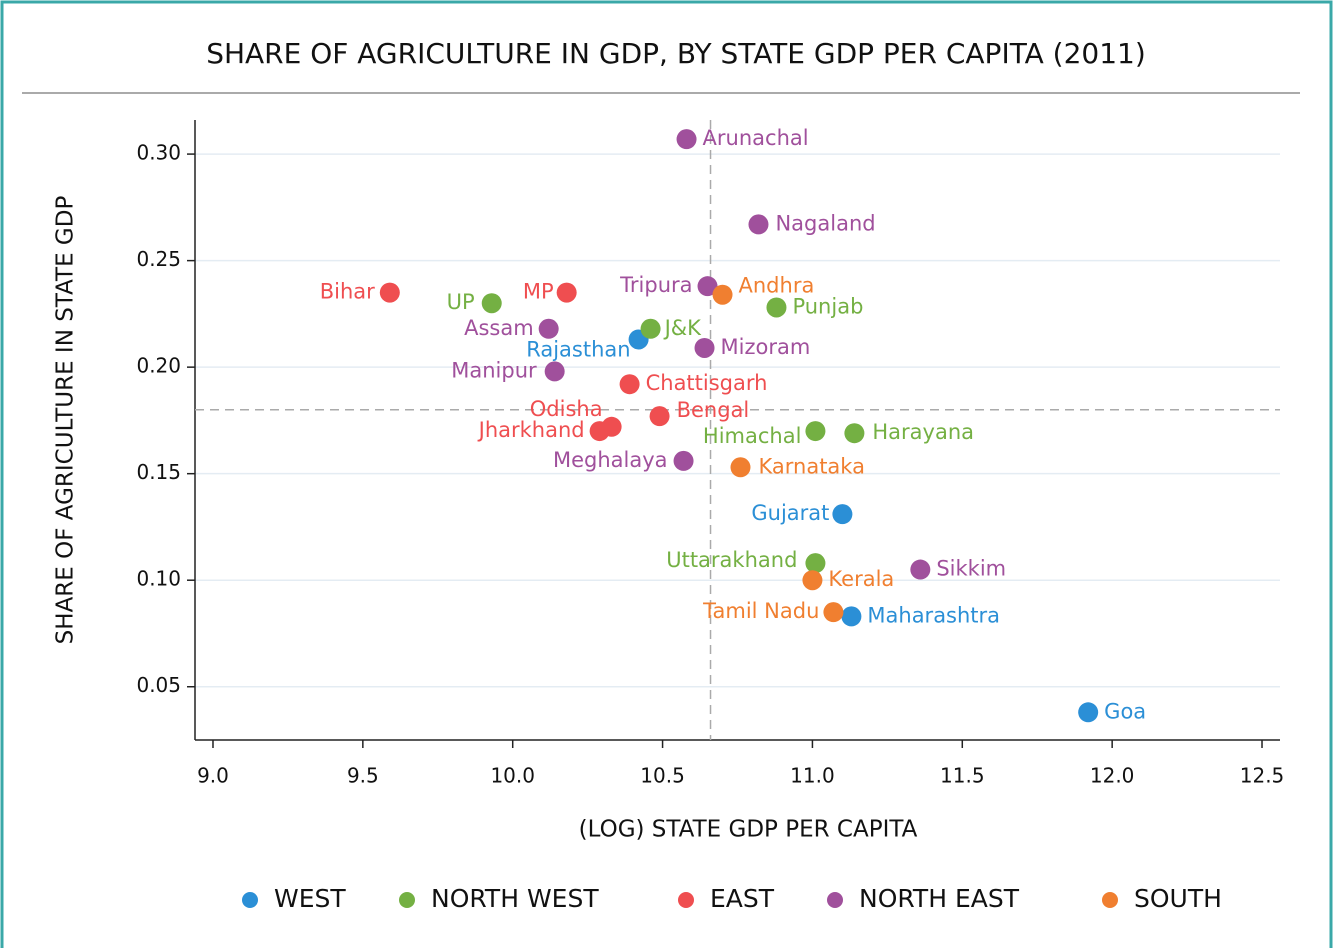  Describe the element at coordinates (752, 436) in the screenshot. I see `point-label: Himachal` at that location.